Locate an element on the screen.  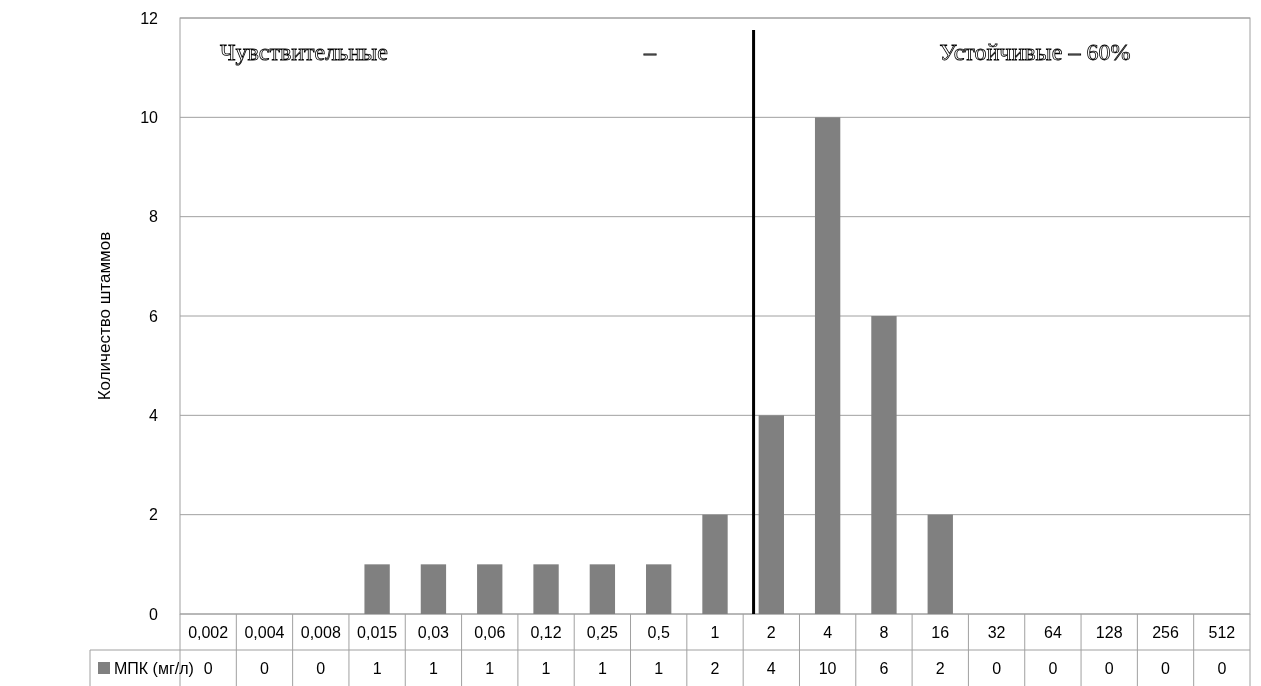
x-tick-label: 0,03 is located at coordinates (433, 632).